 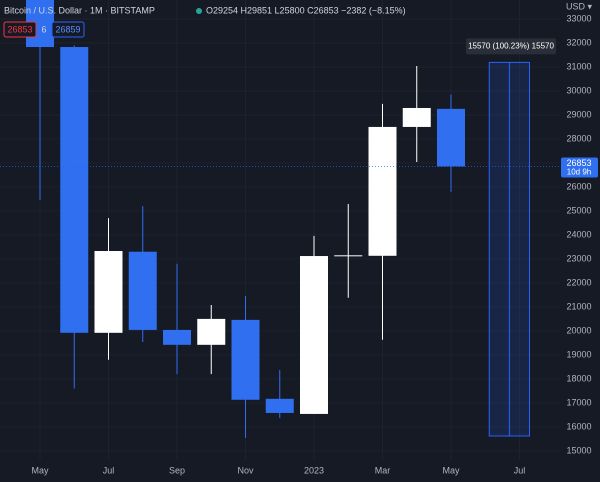 I want to click on y-tick-label: 30000, so click(x=578, y=90).